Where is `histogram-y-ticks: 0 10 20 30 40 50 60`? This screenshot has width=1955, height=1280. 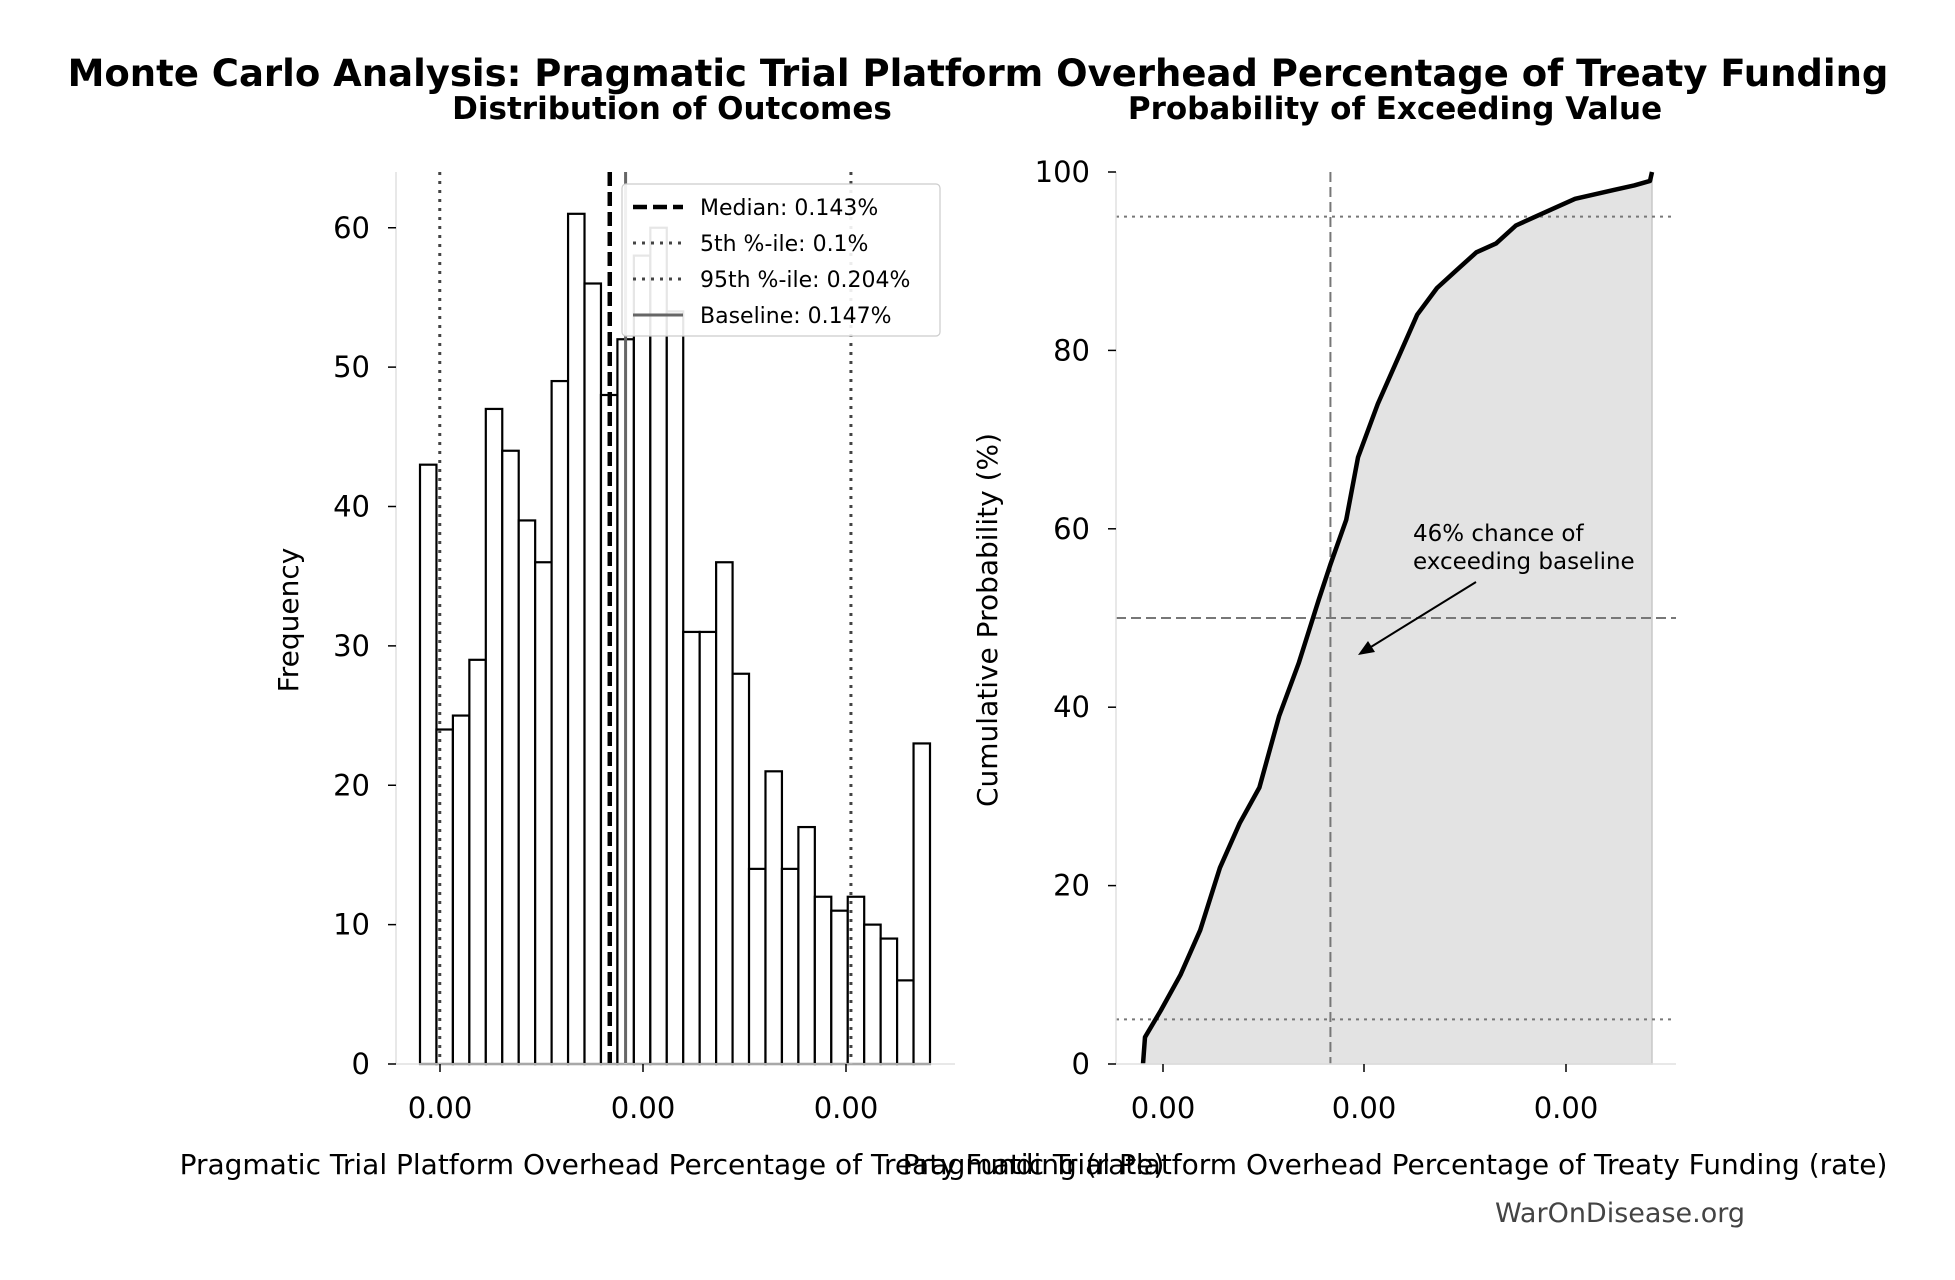 histogram-y-ticks: 0 10 20 30 40 50 60 is located at coordinates (364, 646).